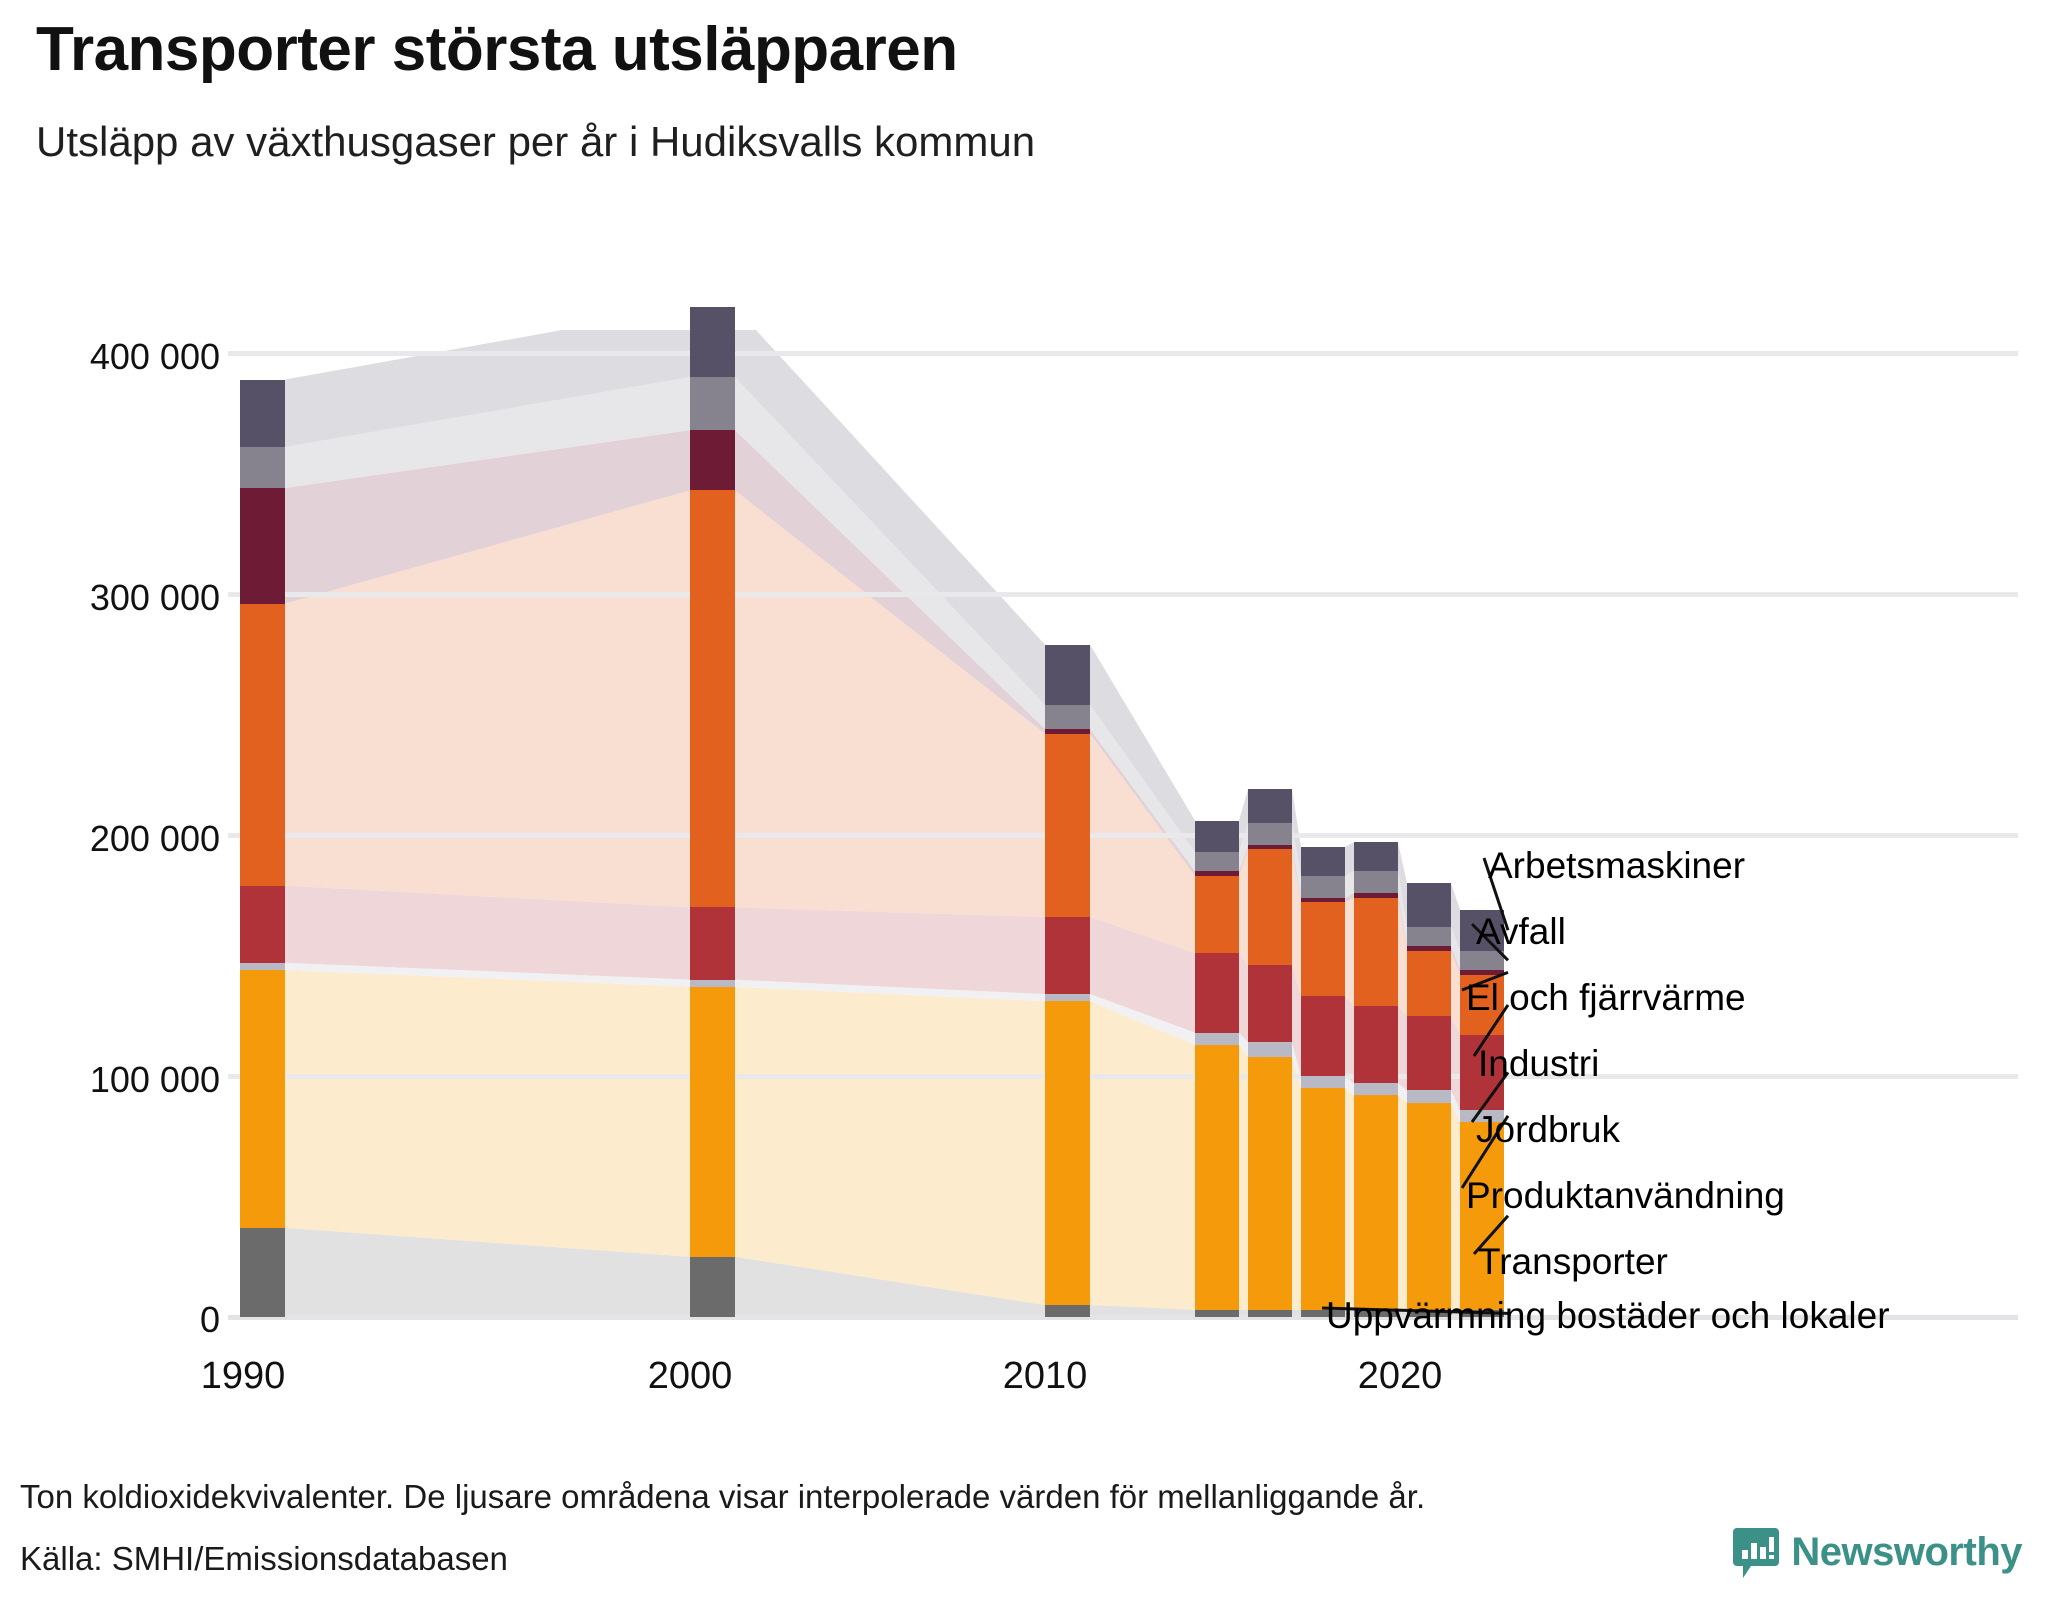 The height and width of the screenshot is (1600, 2048). What do you see at coordinates (1270, 825) in the screenshot?
I see `bar-2016` at bounding box center [1270, 825].